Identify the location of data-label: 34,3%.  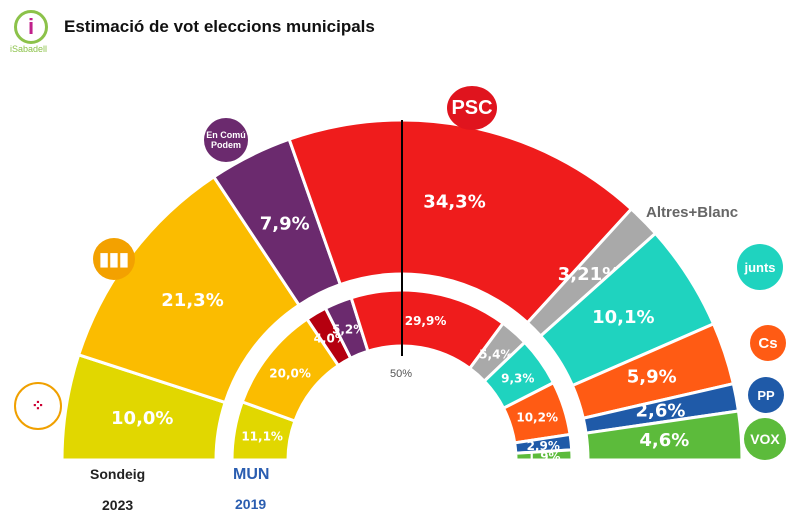
(454, 201).